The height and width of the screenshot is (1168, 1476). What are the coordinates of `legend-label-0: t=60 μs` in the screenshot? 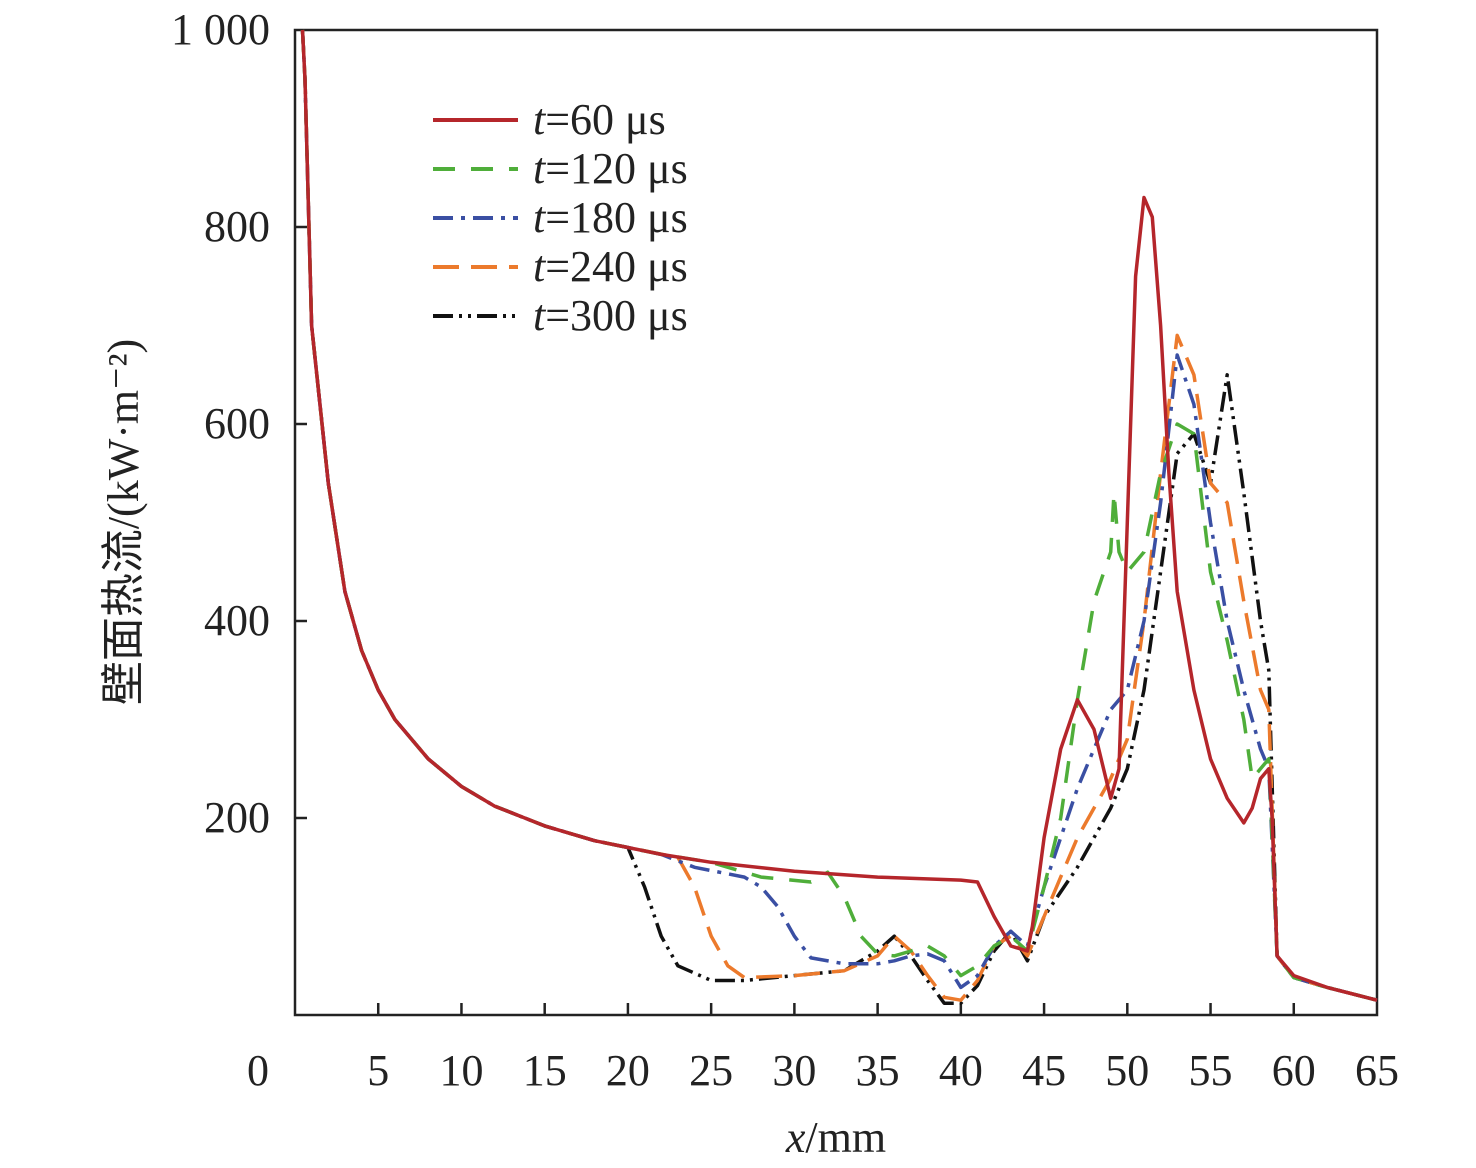 It's located at (599, 119).